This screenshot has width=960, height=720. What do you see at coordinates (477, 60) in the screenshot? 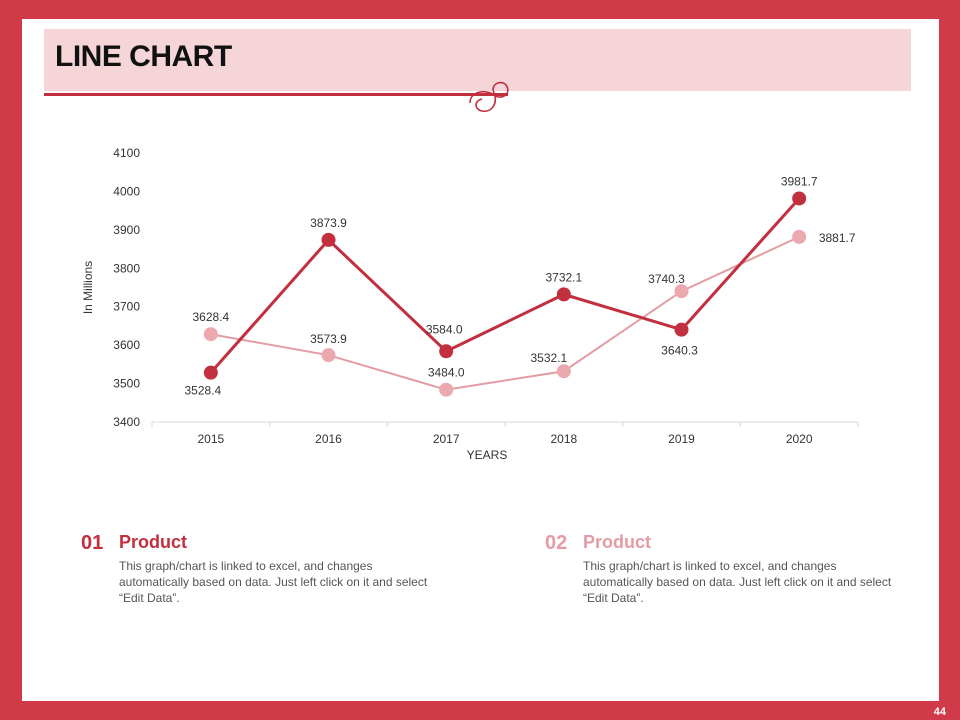
I see `title-band` at bounding box center [477, 60].